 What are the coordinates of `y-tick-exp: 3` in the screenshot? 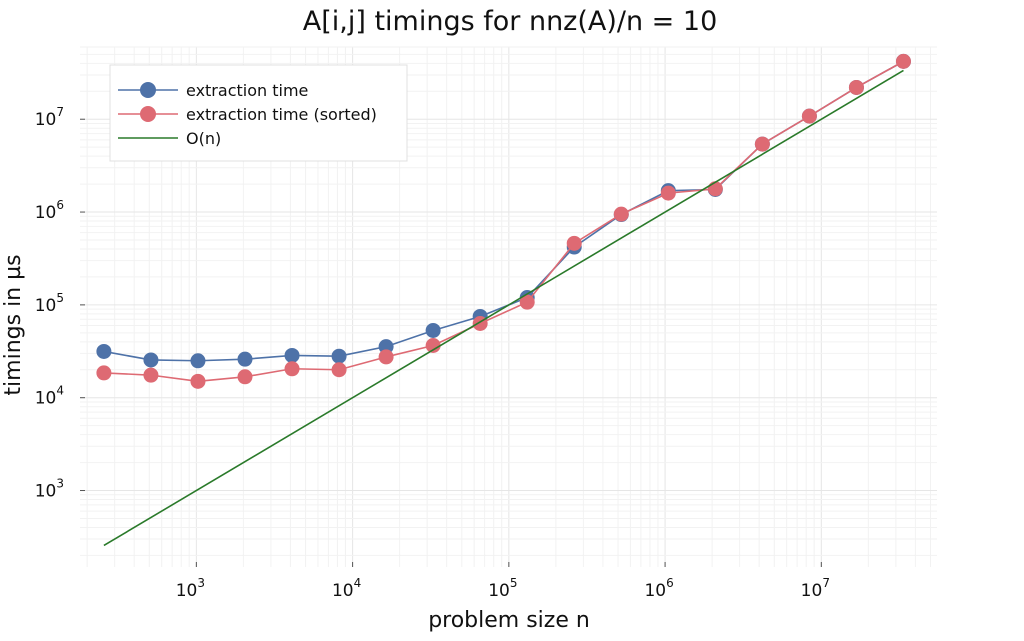 It's located at (60, 484).